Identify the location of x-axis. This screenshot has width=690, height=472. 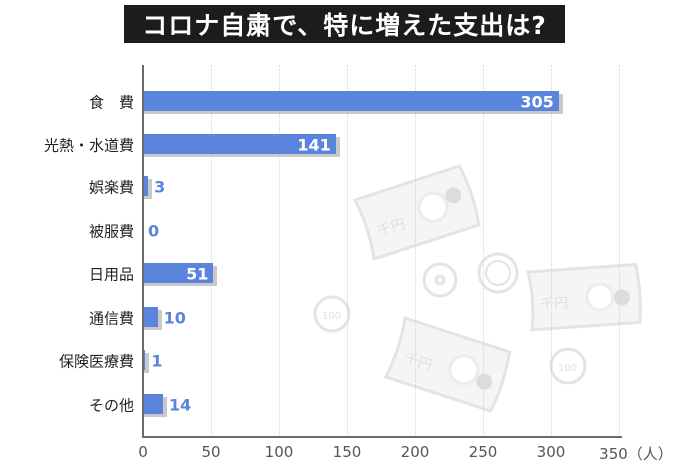
(382, 437).